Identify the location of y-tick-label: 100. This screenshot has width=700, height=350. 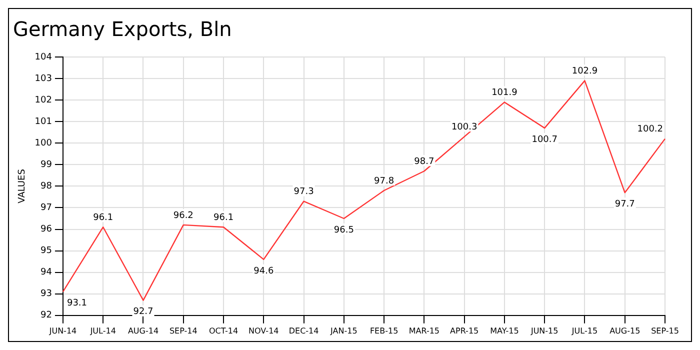
(43, 143).